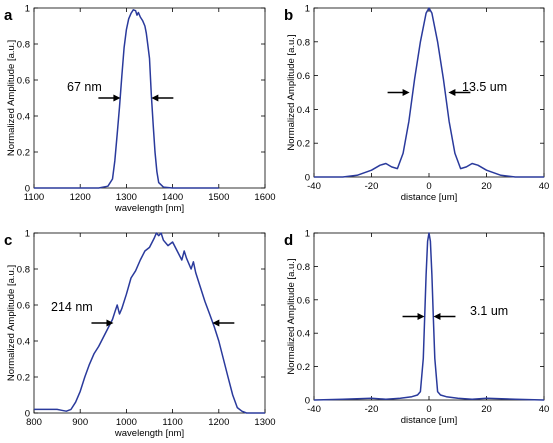  I want to click on panel-letter: b, so click(288, 15).